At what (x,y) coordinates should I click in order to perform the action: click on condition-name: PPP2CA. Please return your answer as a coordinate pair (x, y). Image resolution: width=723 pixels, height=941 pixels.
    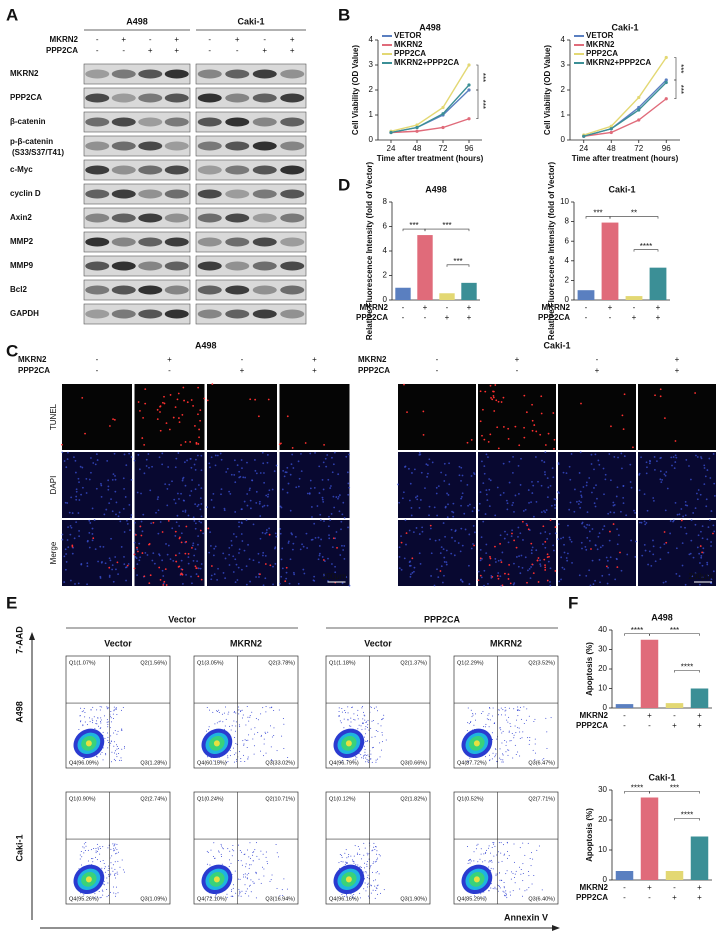
    Looking at the image, I should click on (34, 370).